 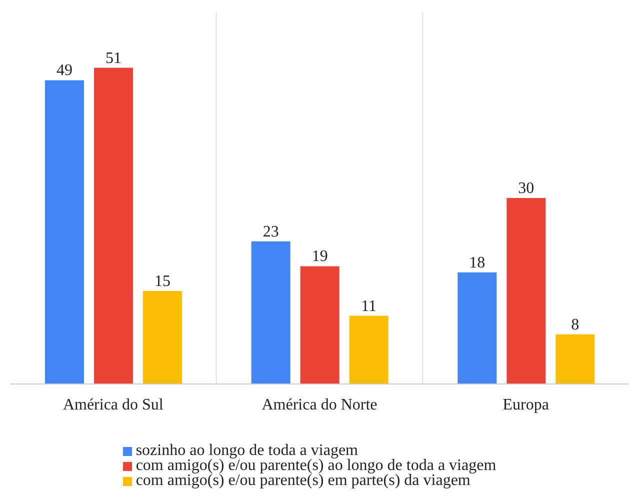 I want to click on x-tick-label: Europa, so click(x=525, y=405).